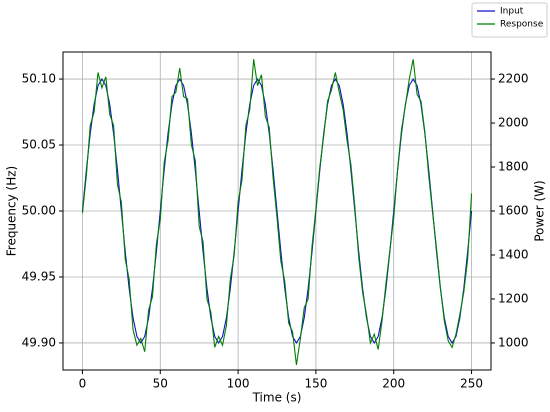 Image resolution: width=550 pixels, height=412 pixels. What do you see at coordinates (83, 384) in the screenshot?
I see `x-tick-label: 0` at bounding box center [83, 384].